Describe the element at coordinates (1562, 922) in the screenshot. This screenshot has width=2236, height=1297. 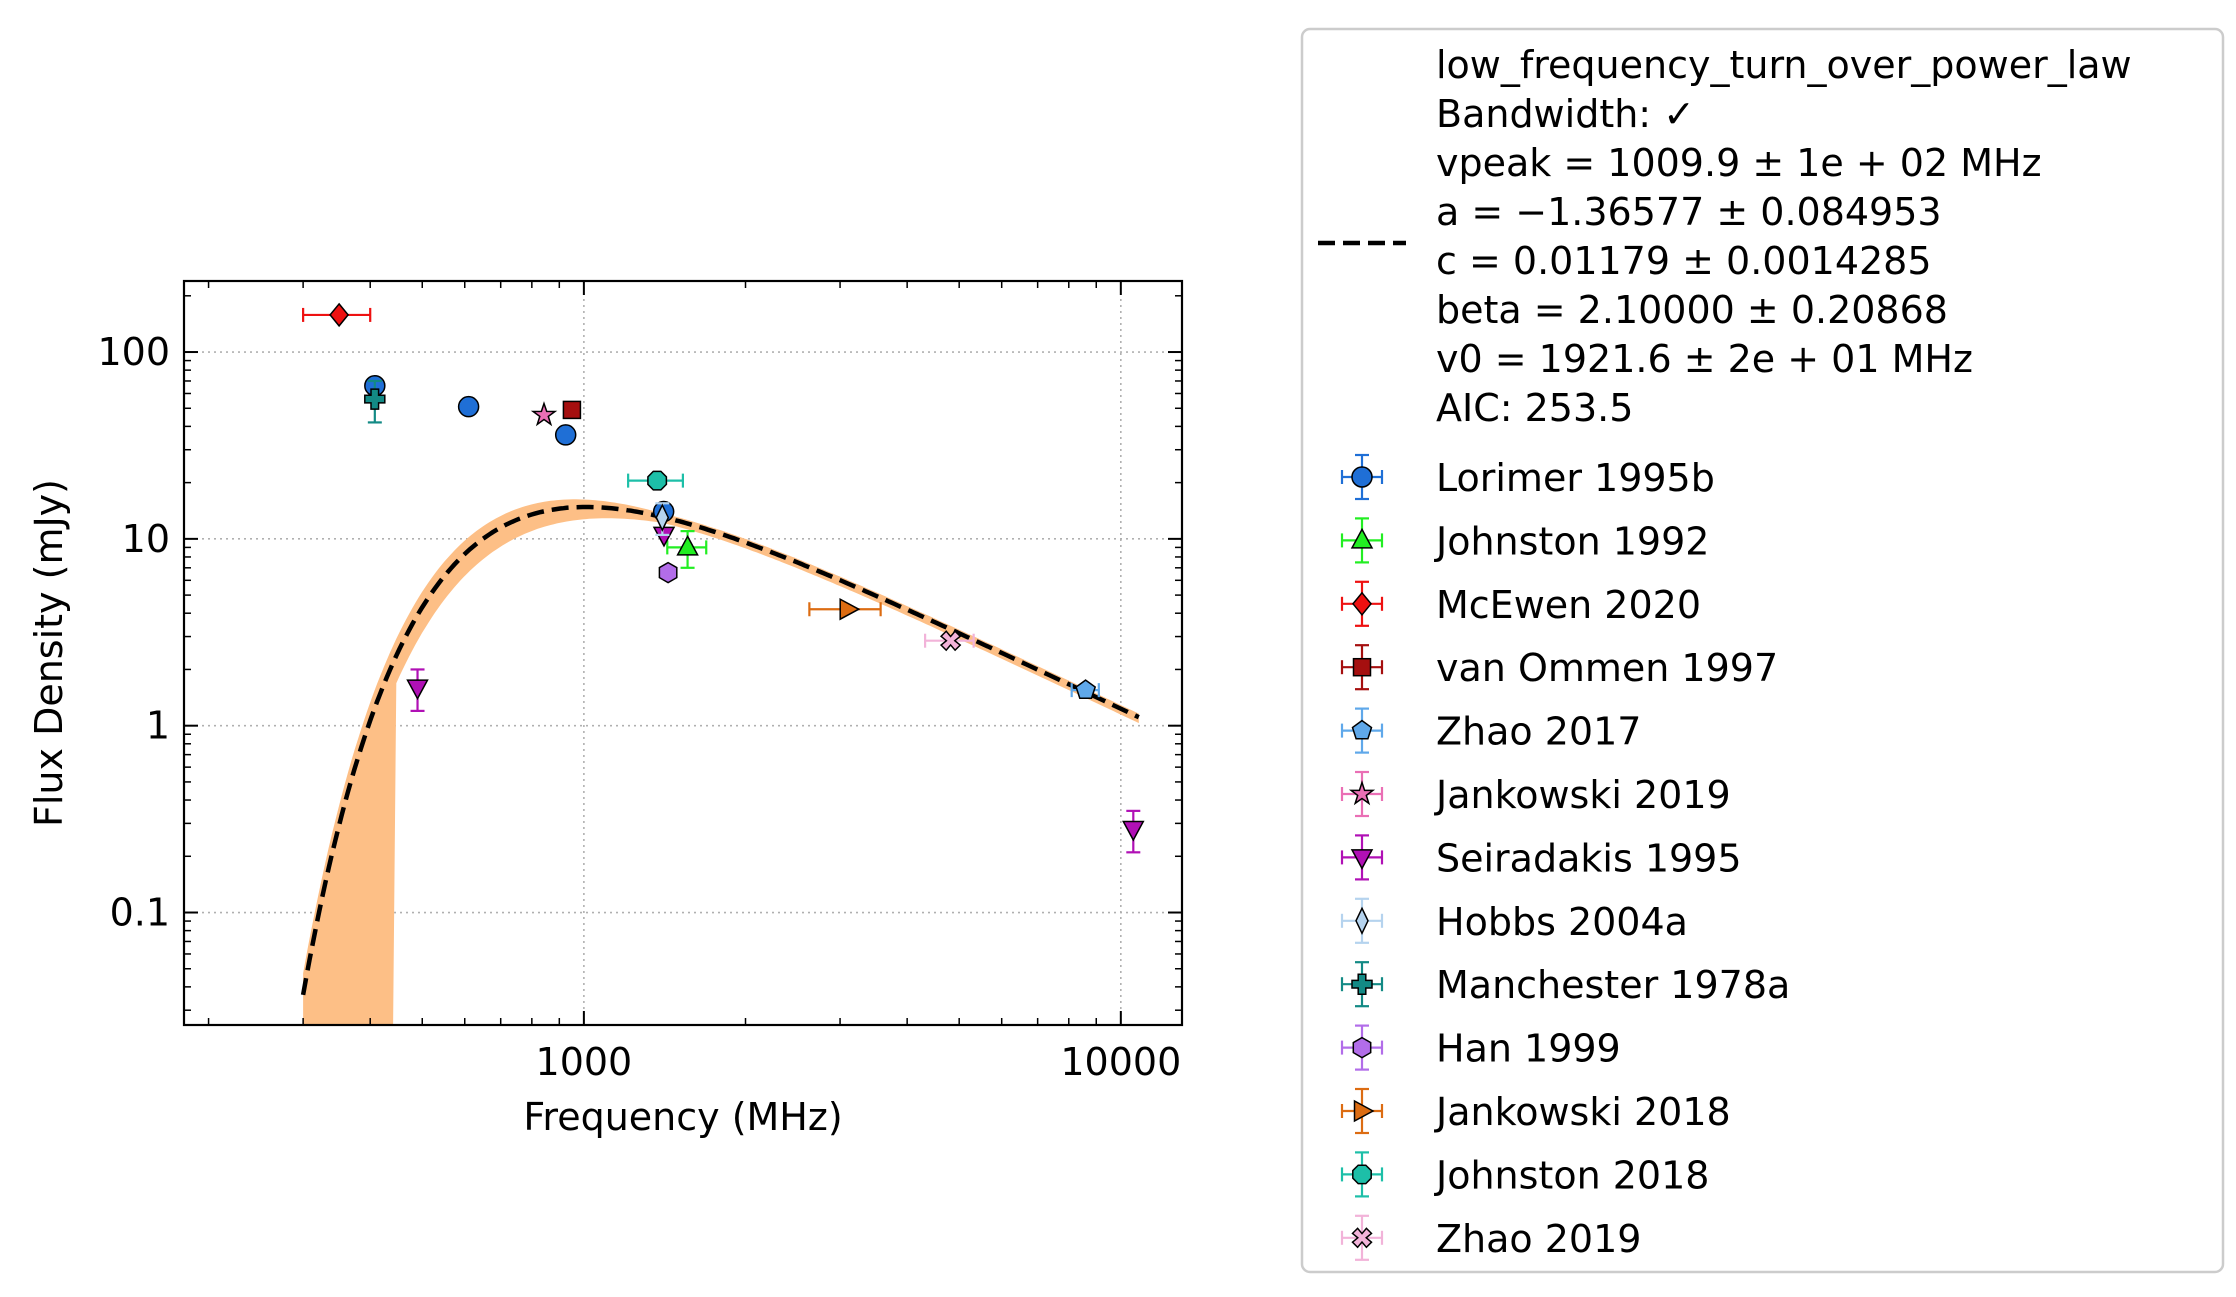
I see `legend-entry-label: Hobbs 2004a` at that location.